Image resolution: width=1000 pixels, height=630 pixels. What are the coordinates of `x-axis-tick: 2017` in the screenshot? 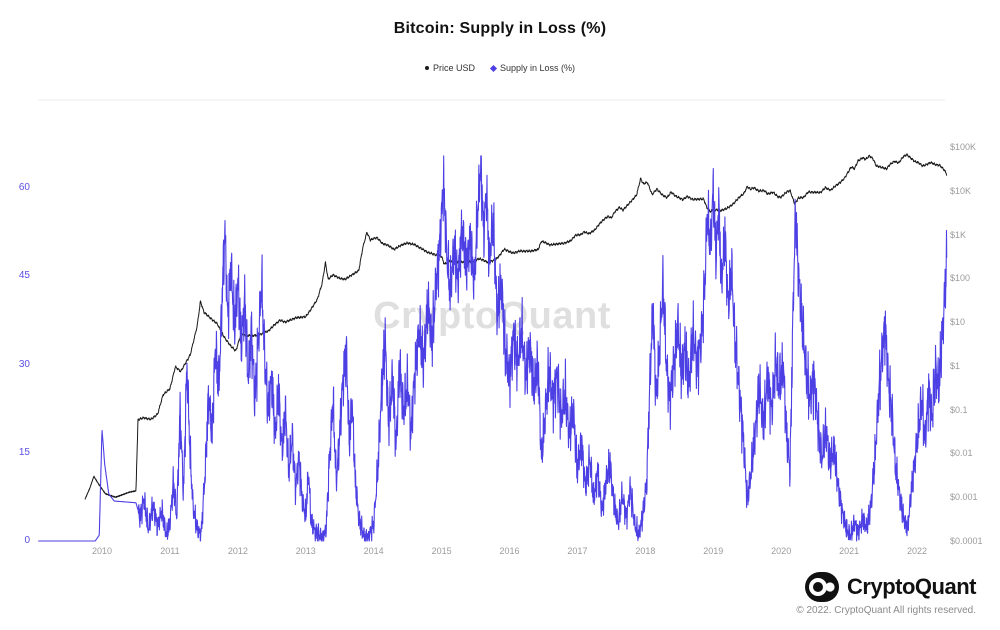 It's located at (577, 551).